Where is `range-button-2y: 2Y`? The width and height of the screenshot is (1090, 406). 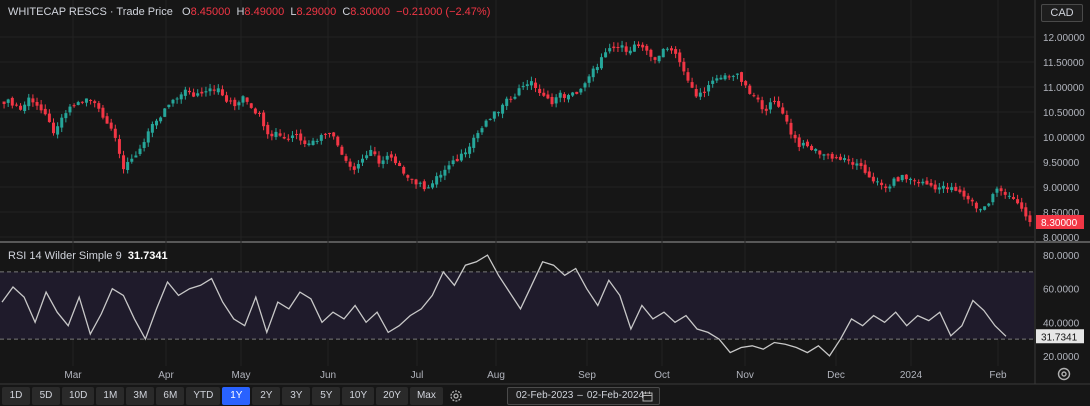 range-button-2y: 2Y is located at coordinates (266, 396).